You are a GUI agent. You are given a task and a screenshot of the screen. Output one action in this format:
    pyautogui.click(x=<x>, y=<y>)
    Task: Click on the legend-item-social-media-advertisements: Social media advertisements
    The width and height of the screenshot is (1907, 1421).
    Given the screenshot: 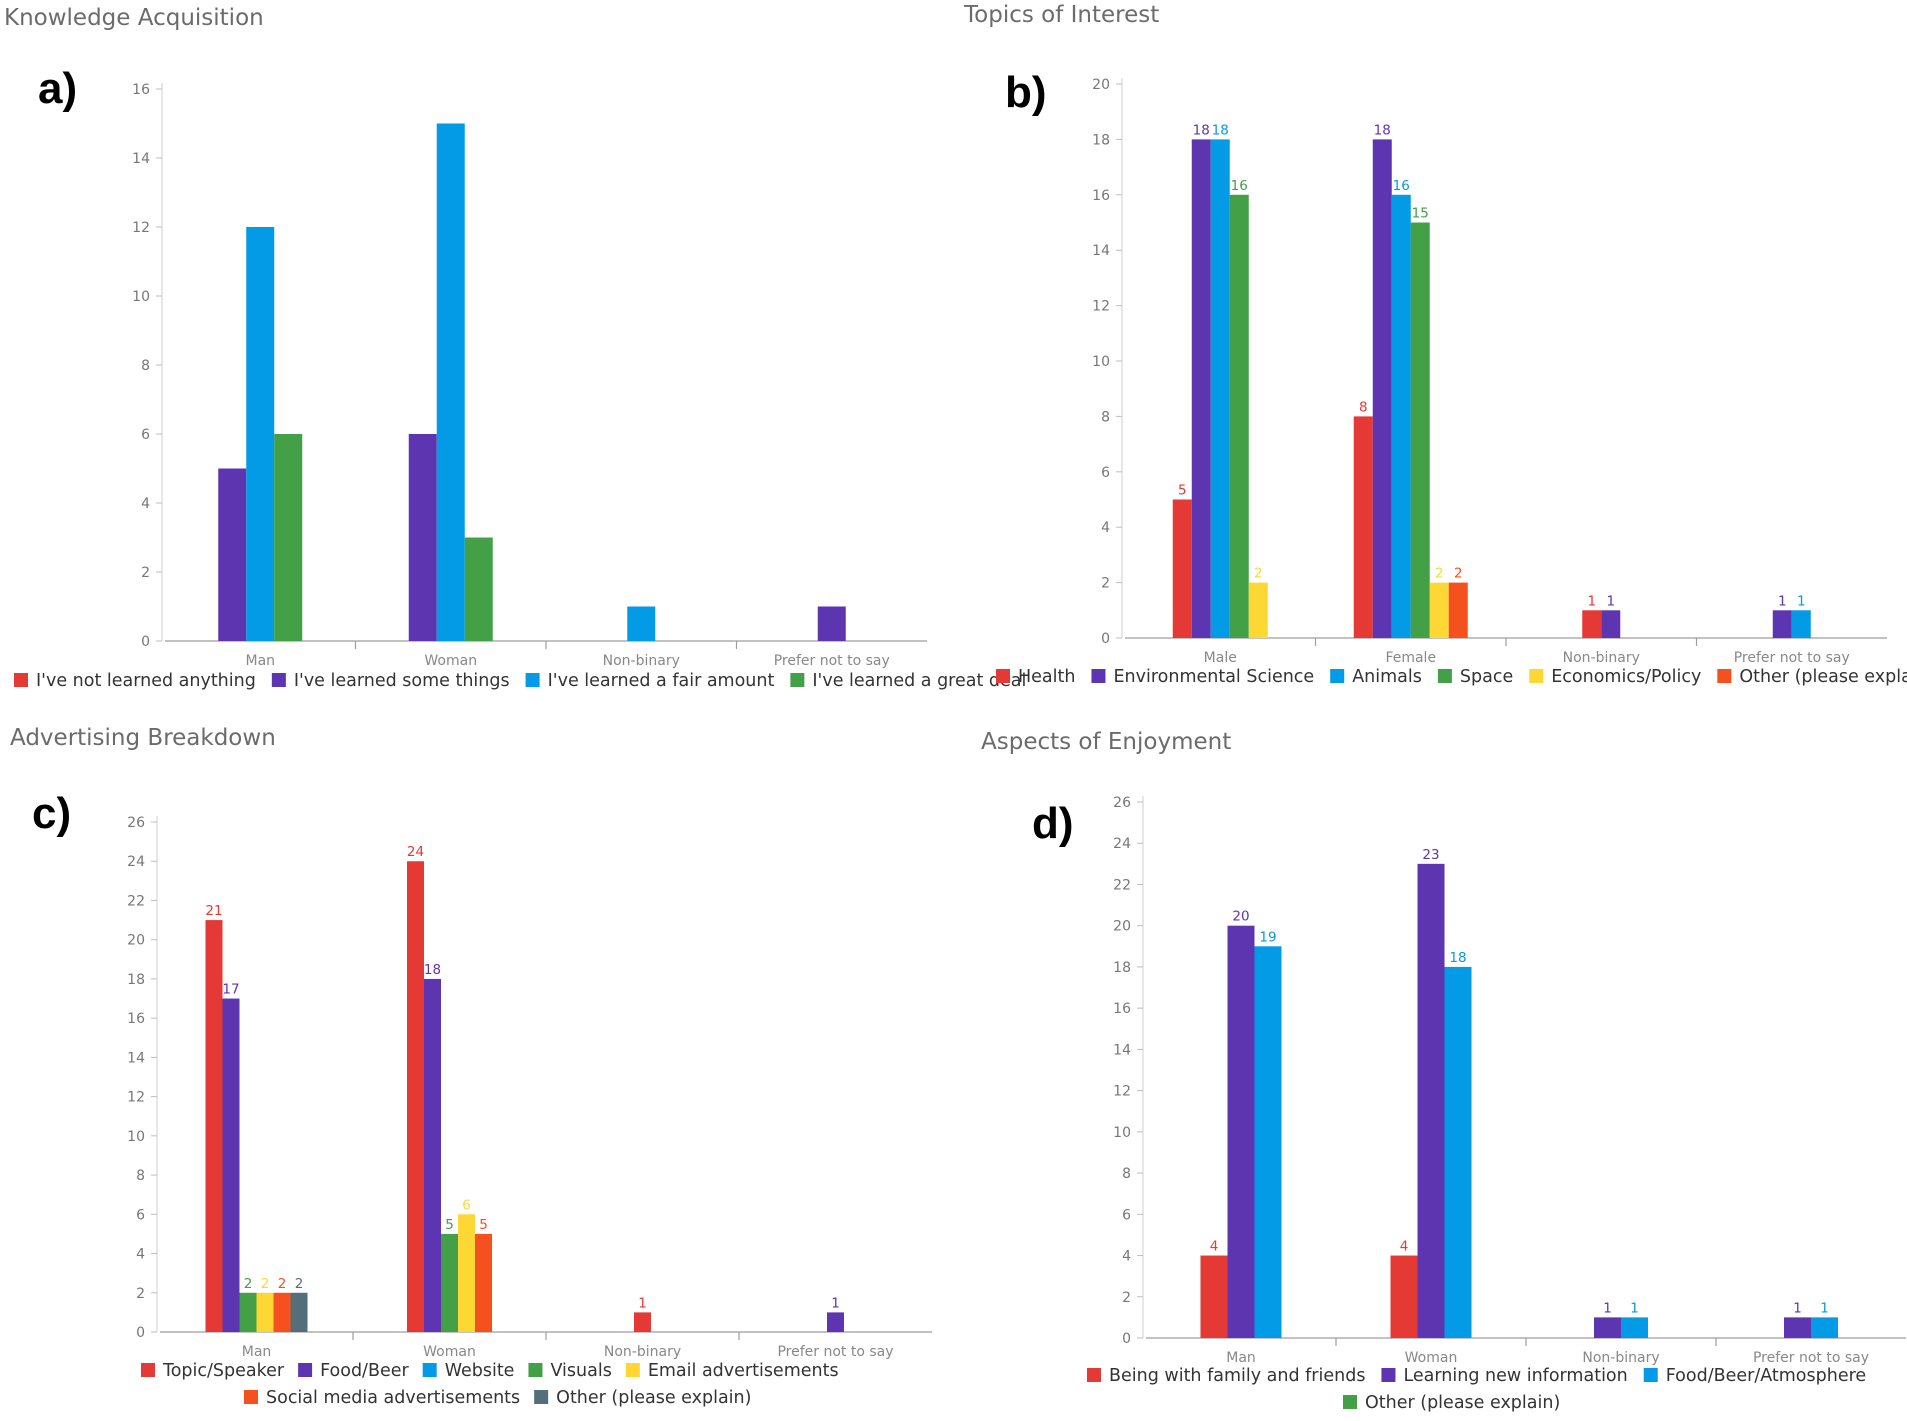 What is the action you would take?
    pyautogui.click(x=393, y=1398)
    